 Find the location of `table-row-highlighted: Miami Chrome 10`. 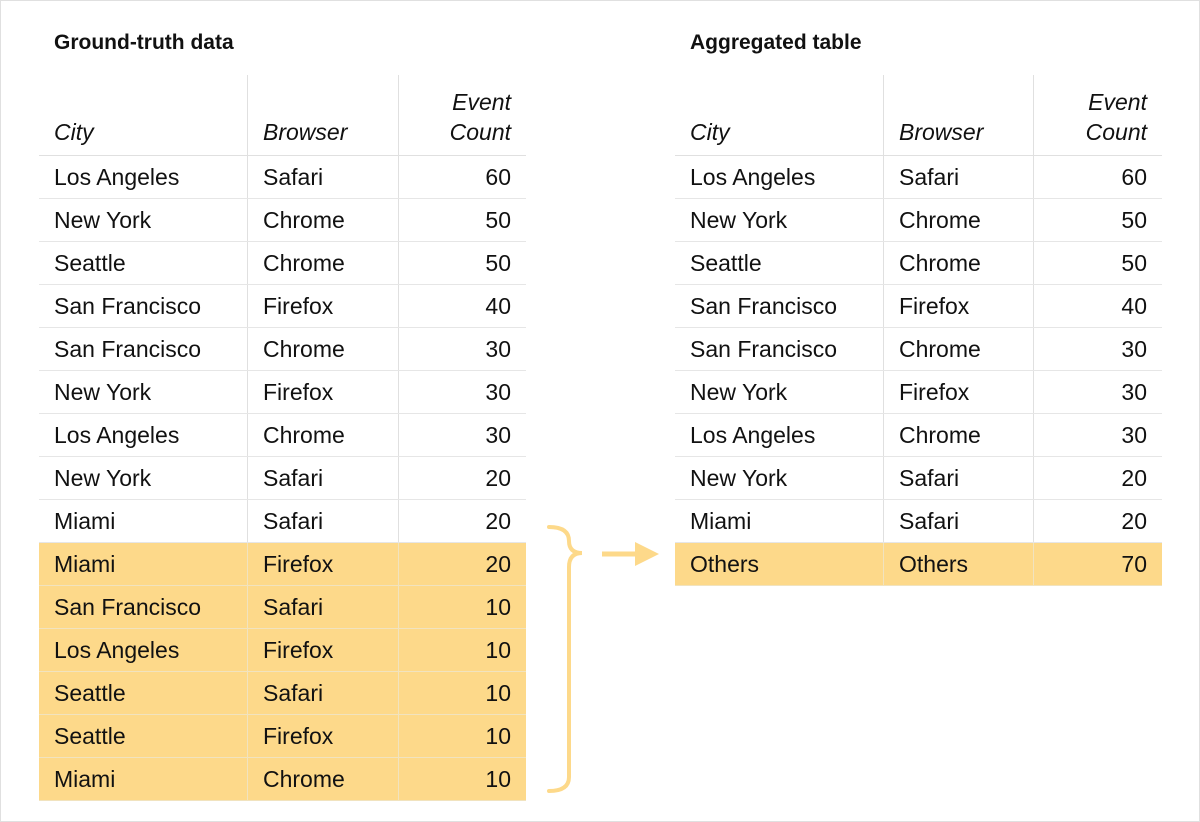

table-row-highlighted: Miami Chrome 10 is located at coordinates (282, 779).